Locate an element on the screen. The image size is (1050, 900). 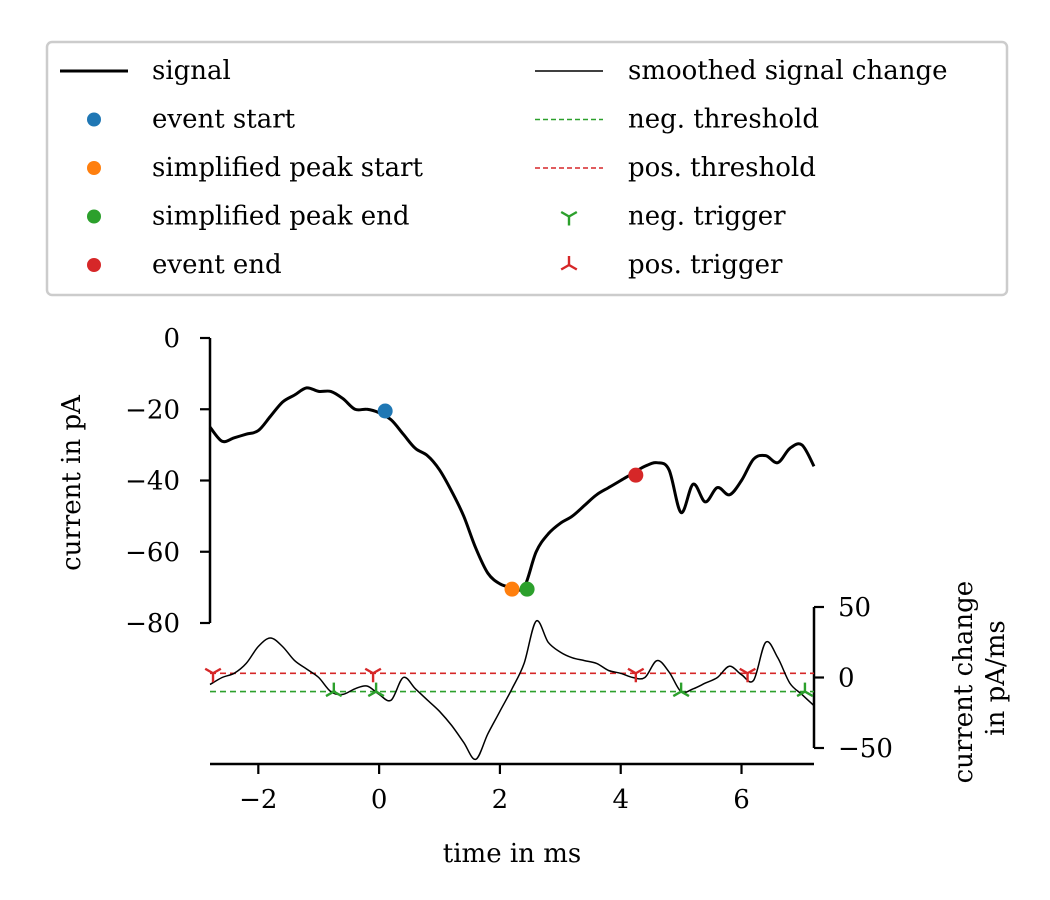
signal-y-axis-label: current in pA is located at coordinates (72, 482).